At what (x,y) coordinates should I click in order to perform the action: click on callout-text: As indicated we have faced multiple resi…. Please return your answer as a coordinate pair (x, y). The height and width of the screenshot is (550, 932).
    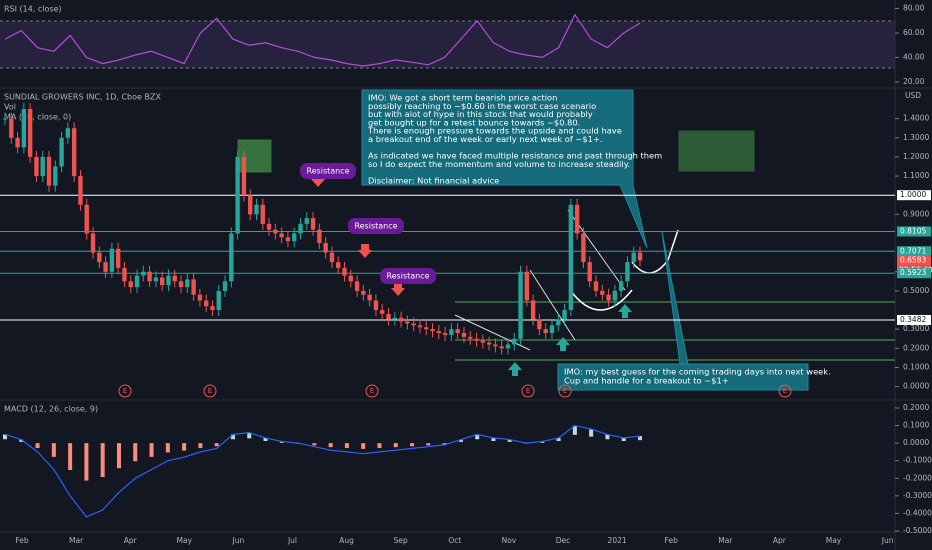
    Looking at the image, I should click on (515, 156).